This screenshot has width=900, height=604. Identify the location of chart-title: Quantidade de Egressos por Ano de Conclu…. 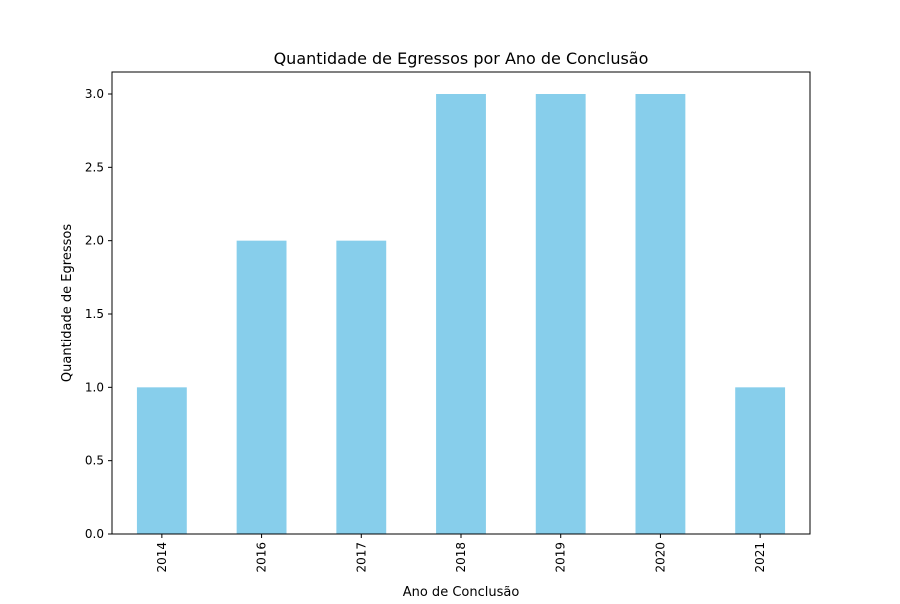
(461, 58).